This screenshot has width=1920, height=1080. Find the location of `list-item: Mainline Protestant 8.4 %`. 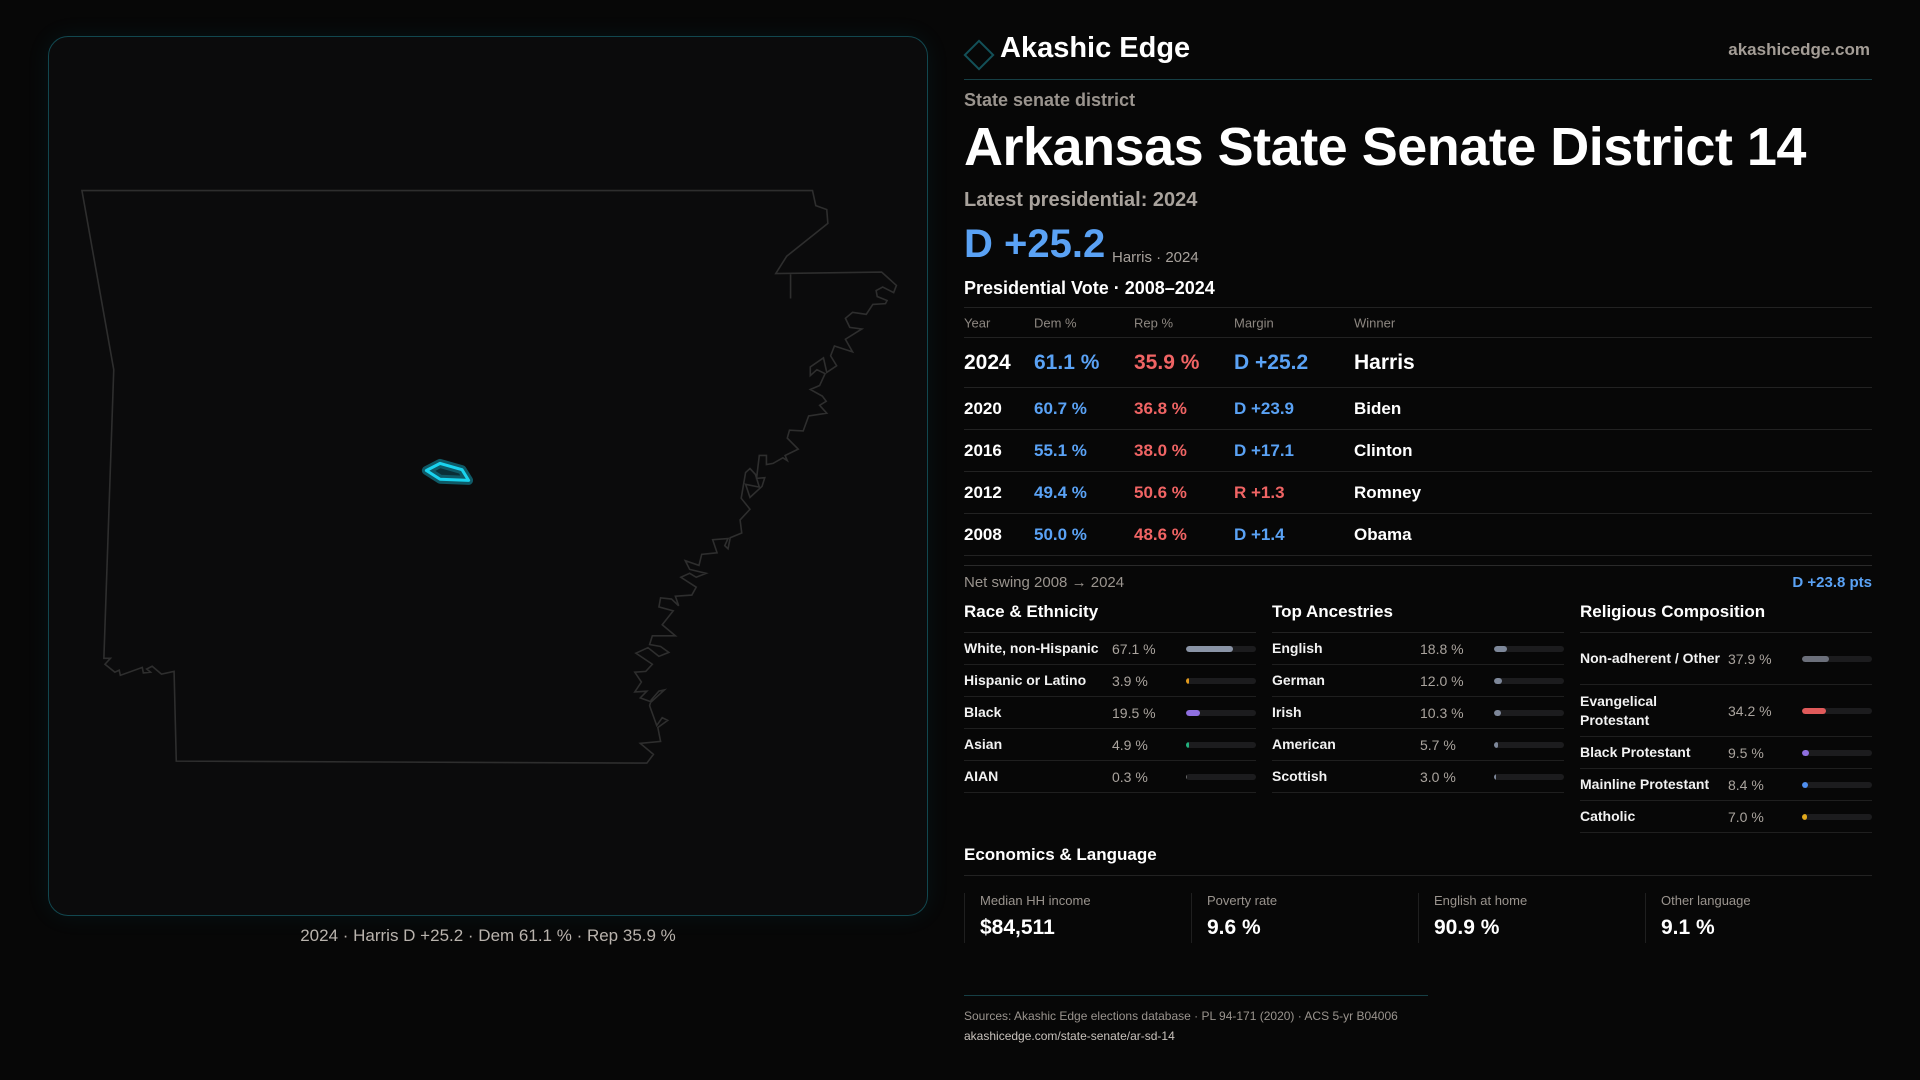

list-item: Mainline Protestant 8.4 % is located at coordinates (1726, 785).